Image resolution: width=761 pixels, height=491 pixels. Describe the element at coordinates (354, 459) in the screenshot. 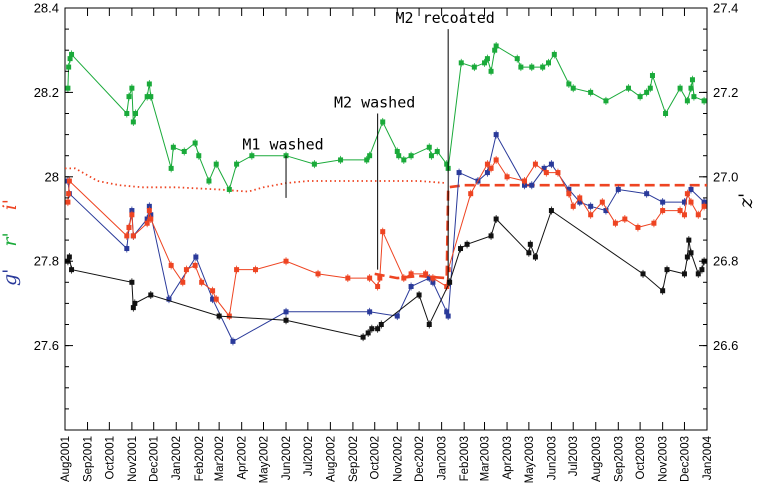

I see `xtick-label: Sep2002` at that location.